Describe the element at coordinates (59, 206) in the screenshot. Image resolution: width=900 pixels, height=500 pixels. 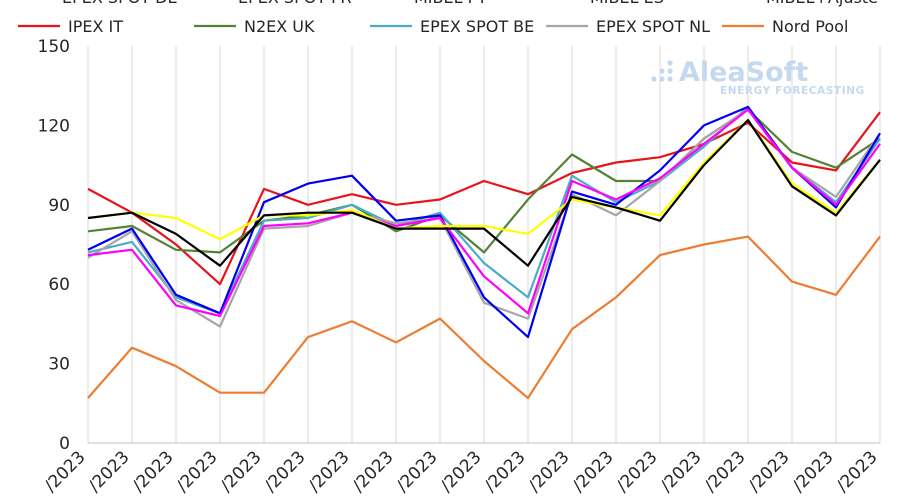
I see `y-tick-label: 90` at that location.